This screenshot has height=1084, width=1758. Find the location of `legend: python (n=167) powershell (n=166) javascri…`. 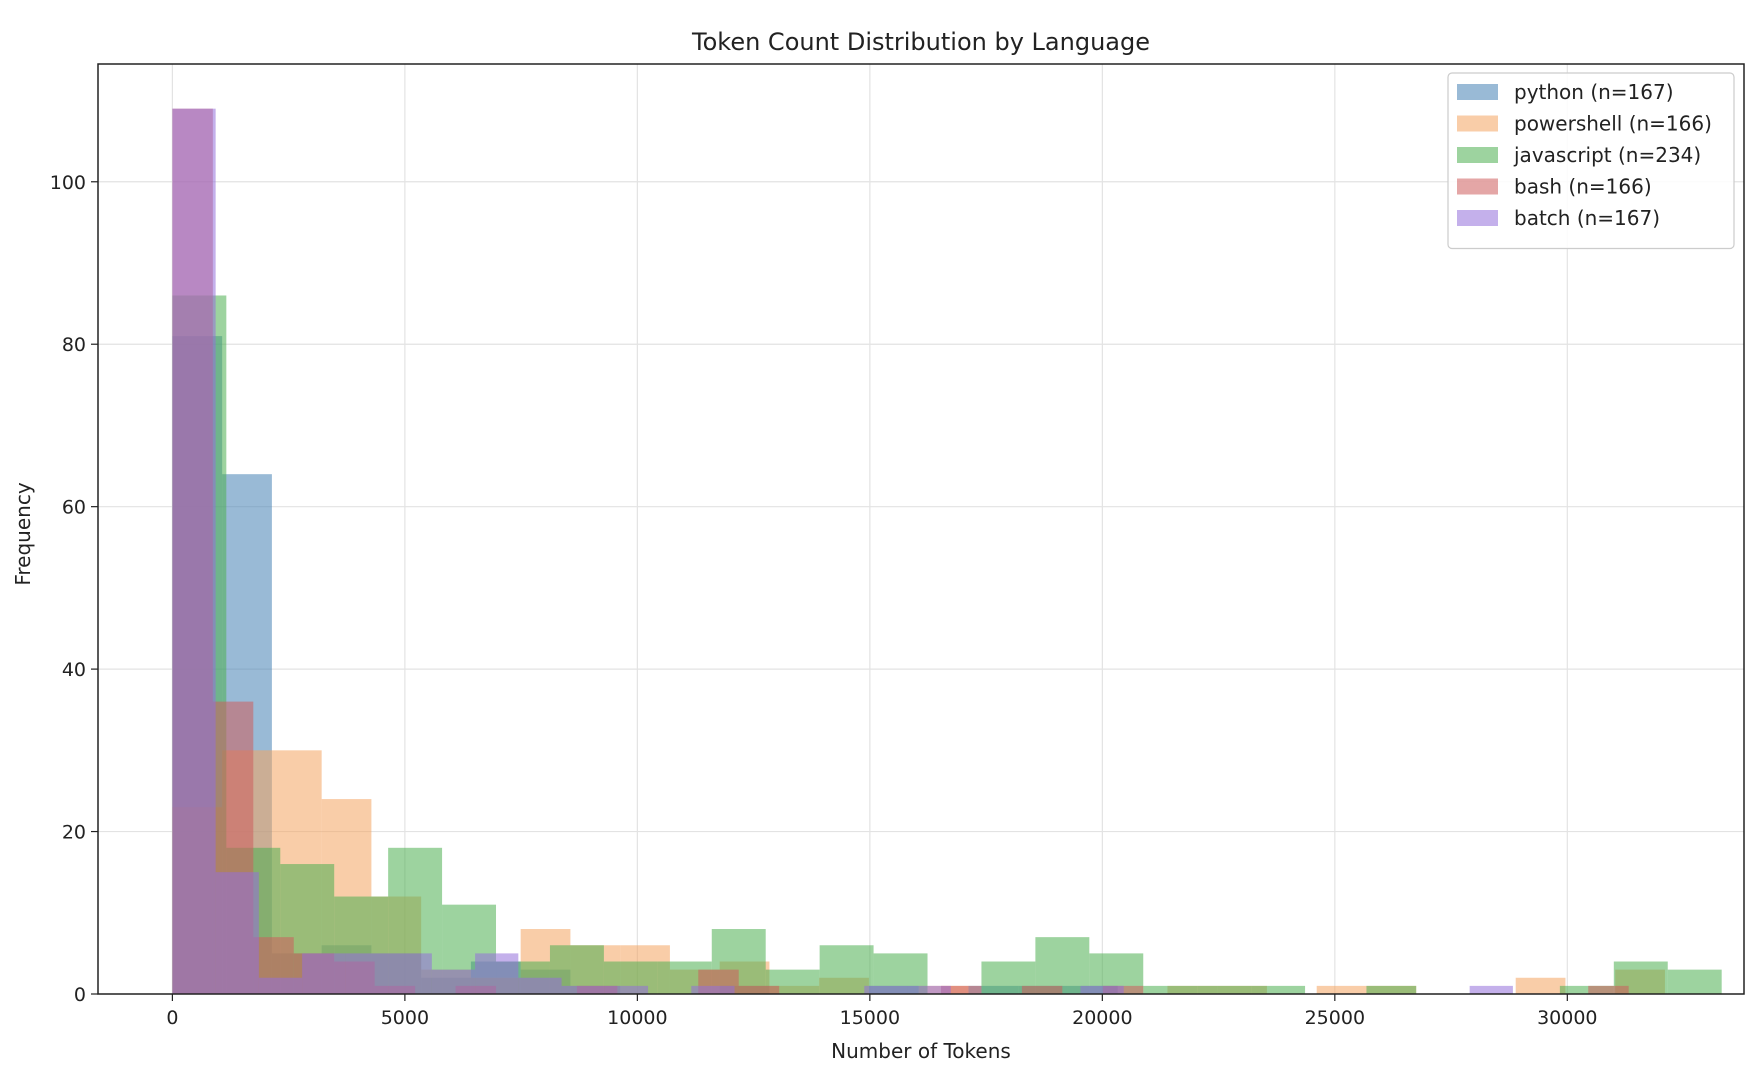

legend: python (n=167) powershell (n=166) javascri… is located at coordinates (1591, 161).